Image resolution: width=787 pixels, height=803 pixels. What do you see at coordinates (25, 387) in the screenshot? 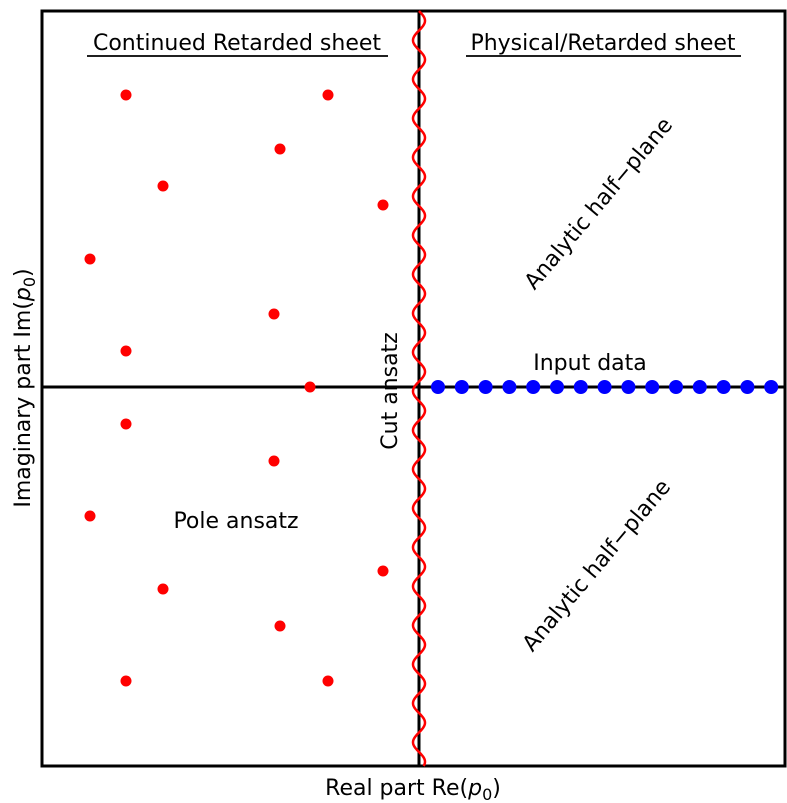
I see `y-axis-label: Imaginary part Im(p0)` at bounding box center [25, 387].